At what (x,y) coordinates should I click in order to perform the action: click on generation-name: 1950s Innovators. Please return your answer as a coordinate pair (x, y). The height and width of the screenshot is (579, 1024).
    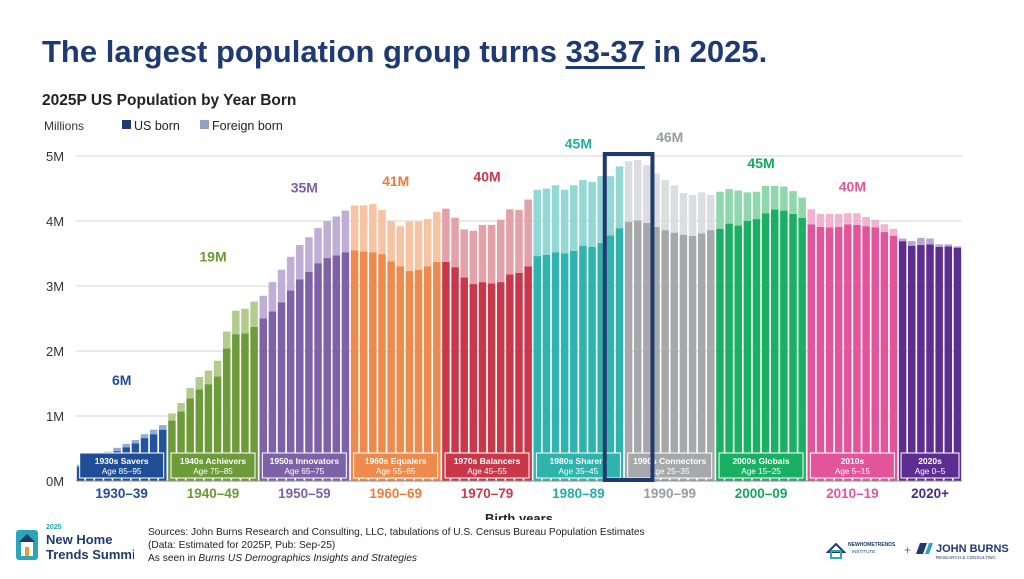
    Looking at the image, I should click on (305, 461).